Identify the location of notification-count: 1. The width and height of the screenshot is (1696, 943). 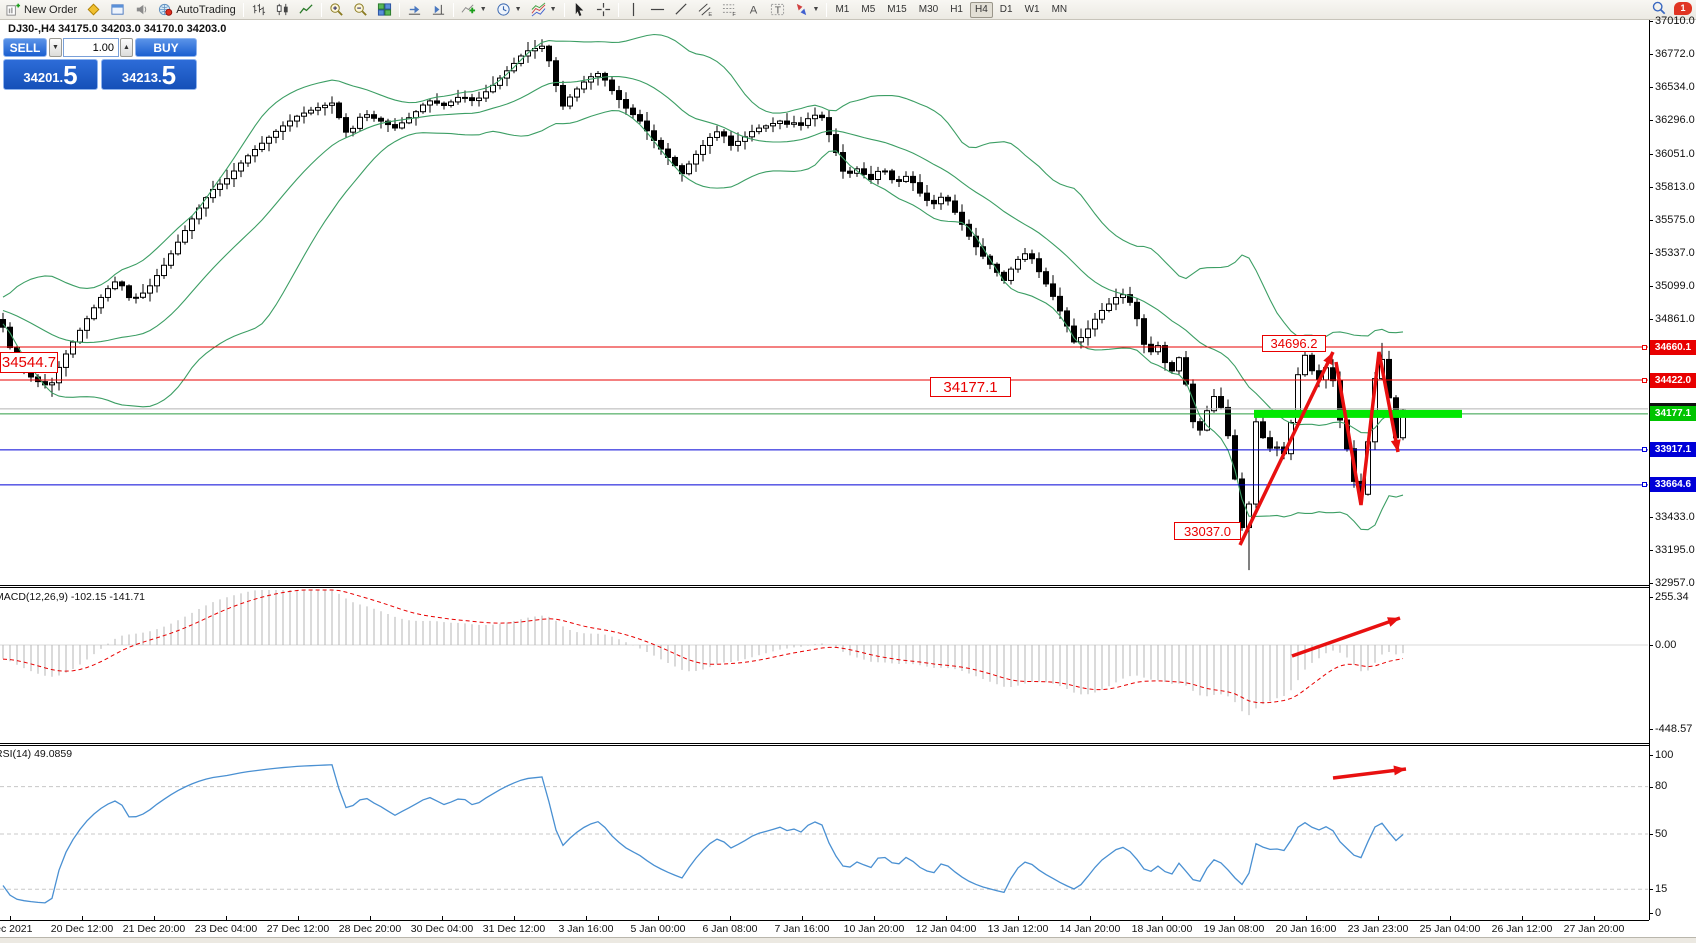
(1683, 8).